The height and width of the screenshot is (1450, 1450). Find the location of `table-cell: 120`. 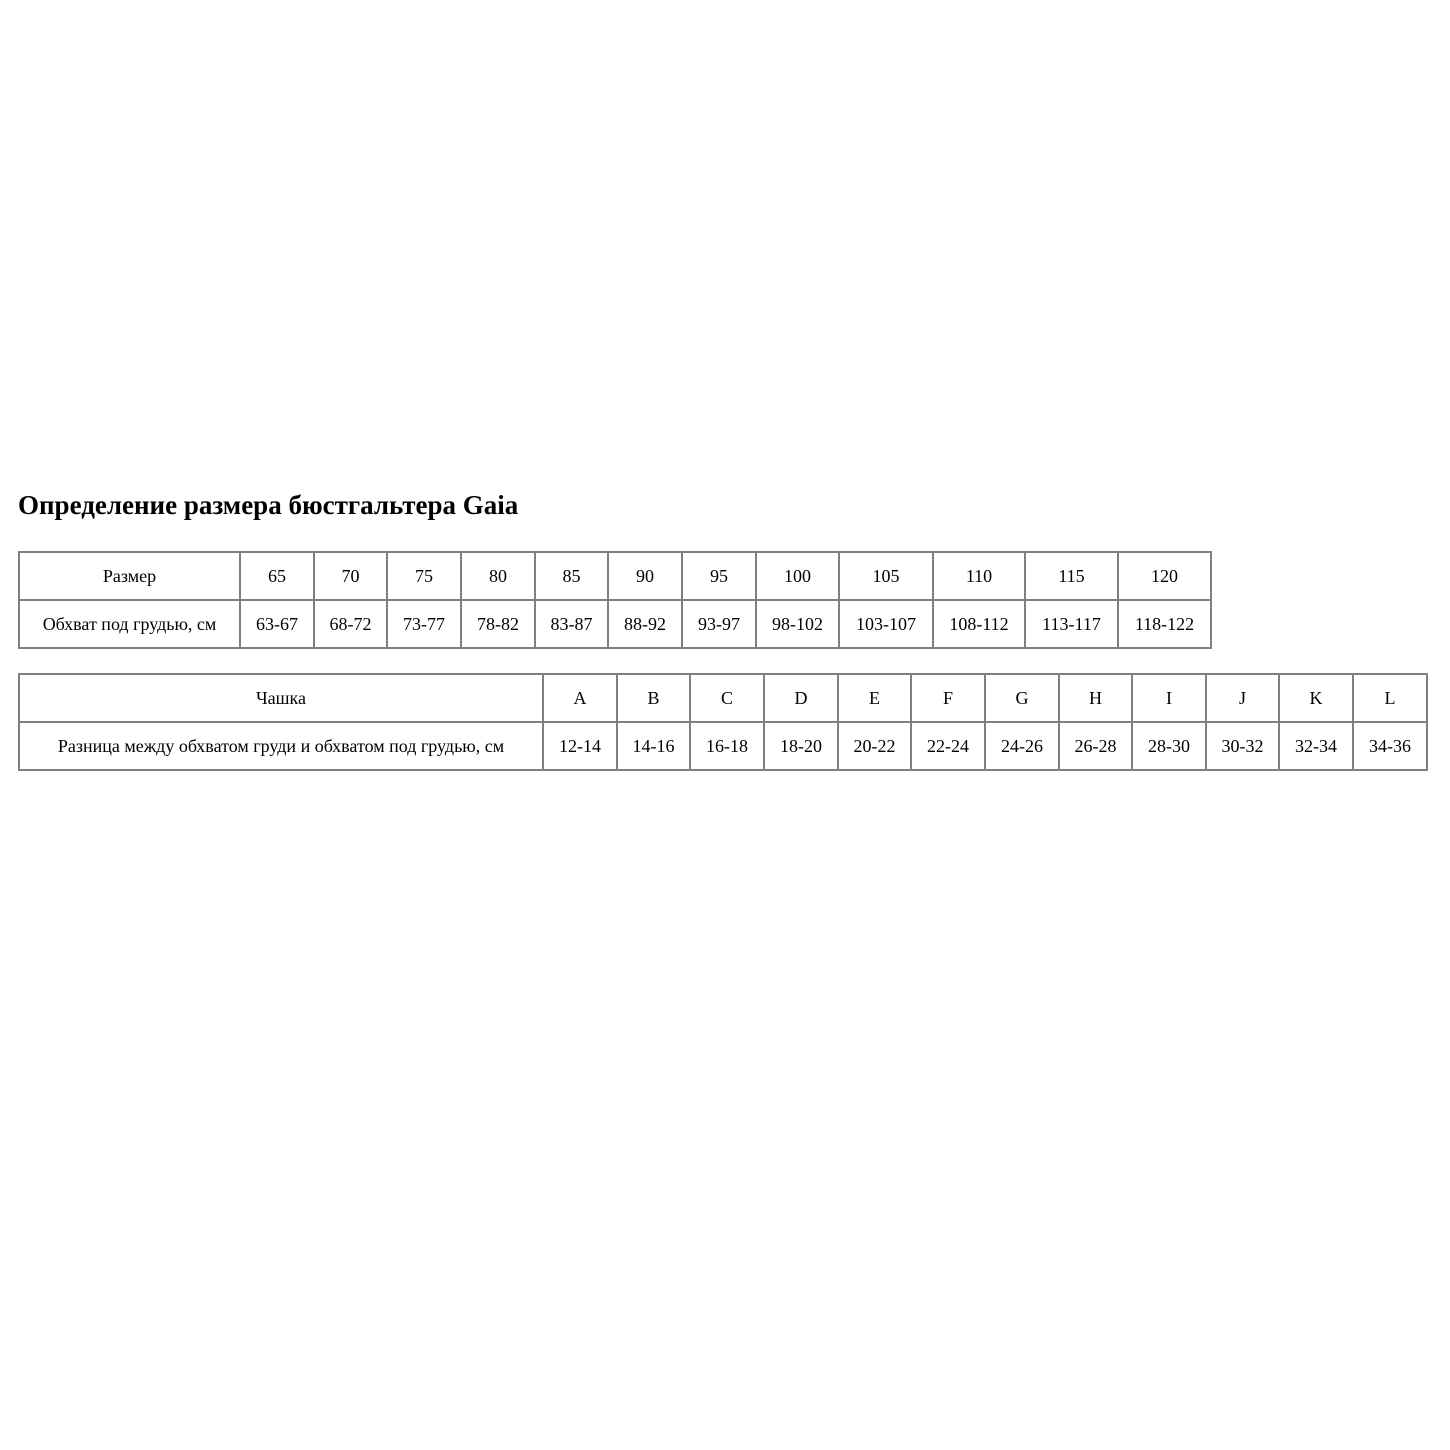

table-cell: 120 is located at coordinates (1164, 576).